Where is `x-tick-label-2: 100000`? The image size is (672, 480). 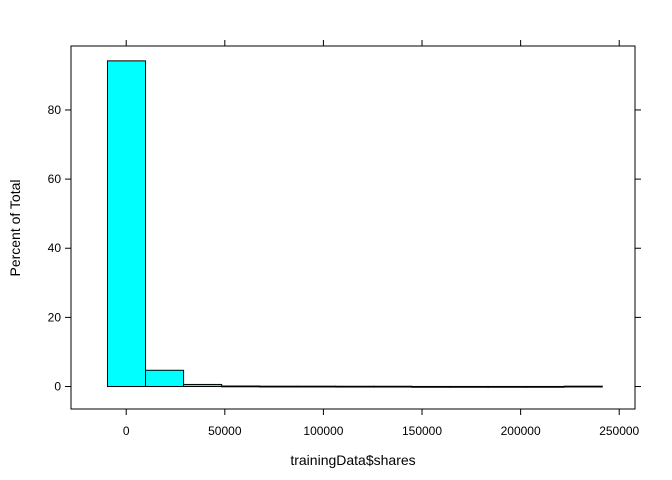
x-tick-label-2: 100000 is located at coordinates (323, 431).